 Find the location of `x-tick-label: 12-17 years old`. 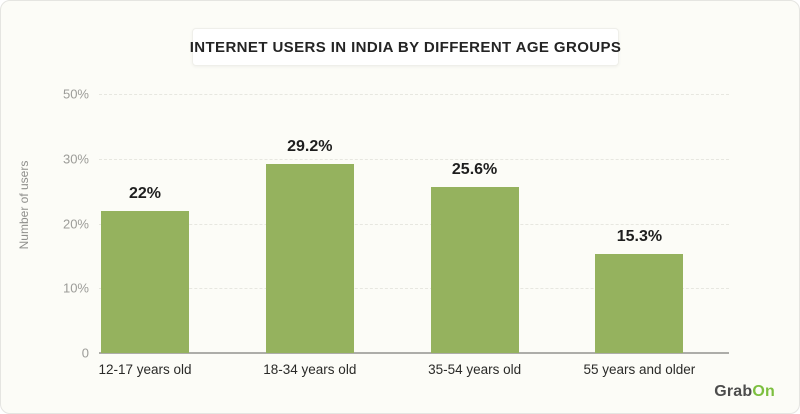

x-tick-label: 12-17 years old is located at coordinates (145, 369).